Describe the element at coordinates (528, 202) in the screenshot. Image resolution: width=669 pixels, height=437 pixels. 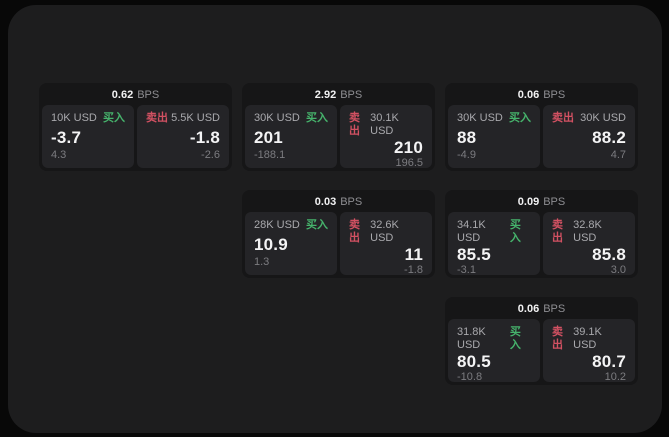
I see `bps-value: 0.09` at that location.